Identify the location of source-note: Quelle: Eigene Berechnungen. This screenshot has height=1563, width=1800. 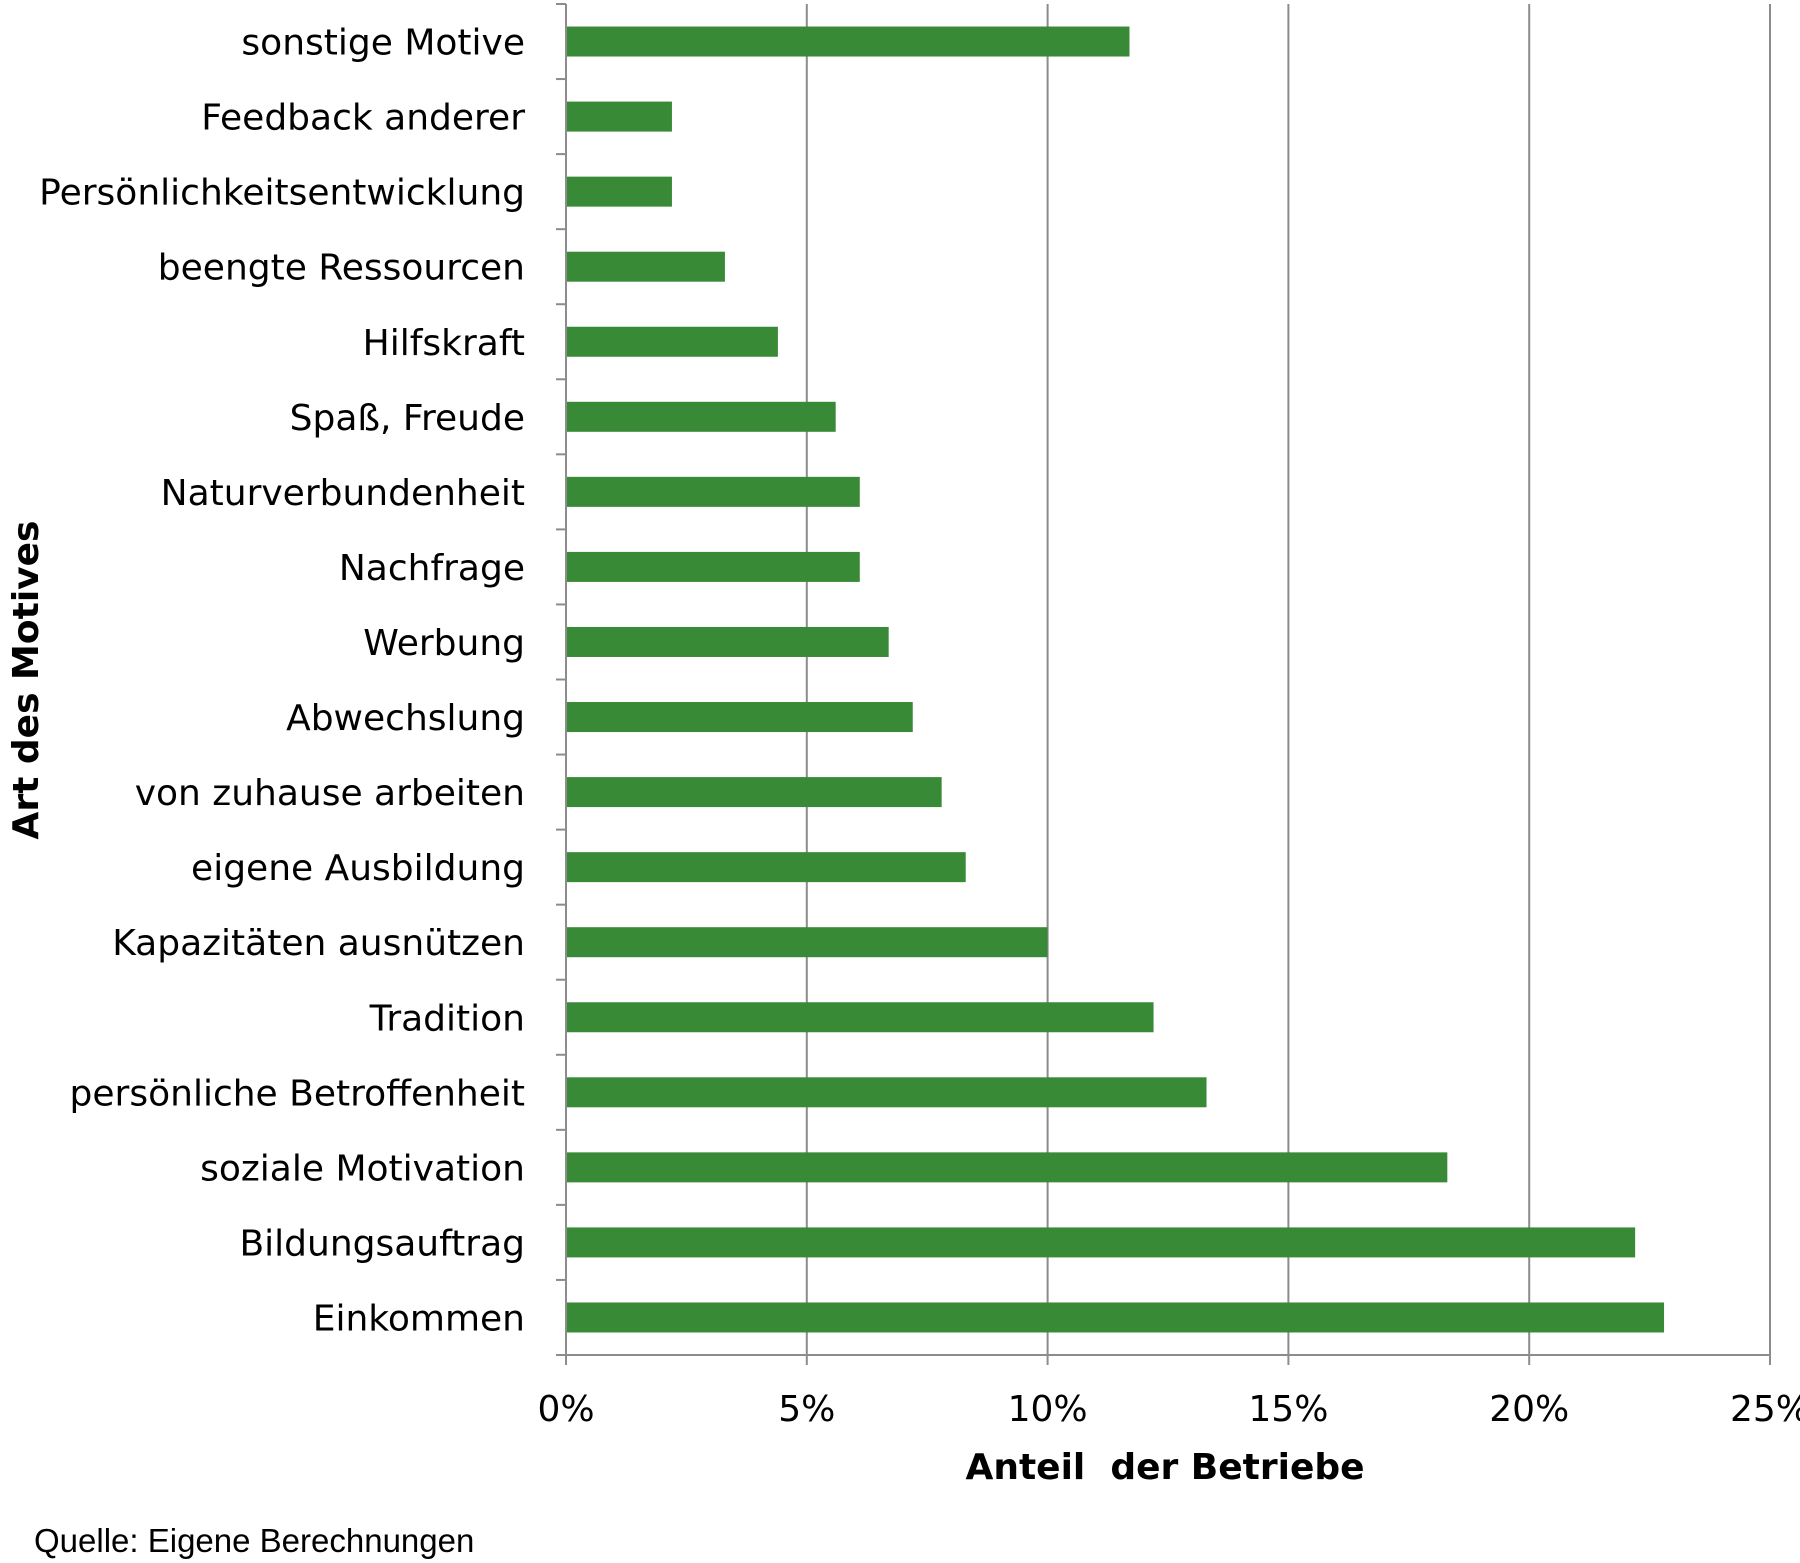
(254, 1540).